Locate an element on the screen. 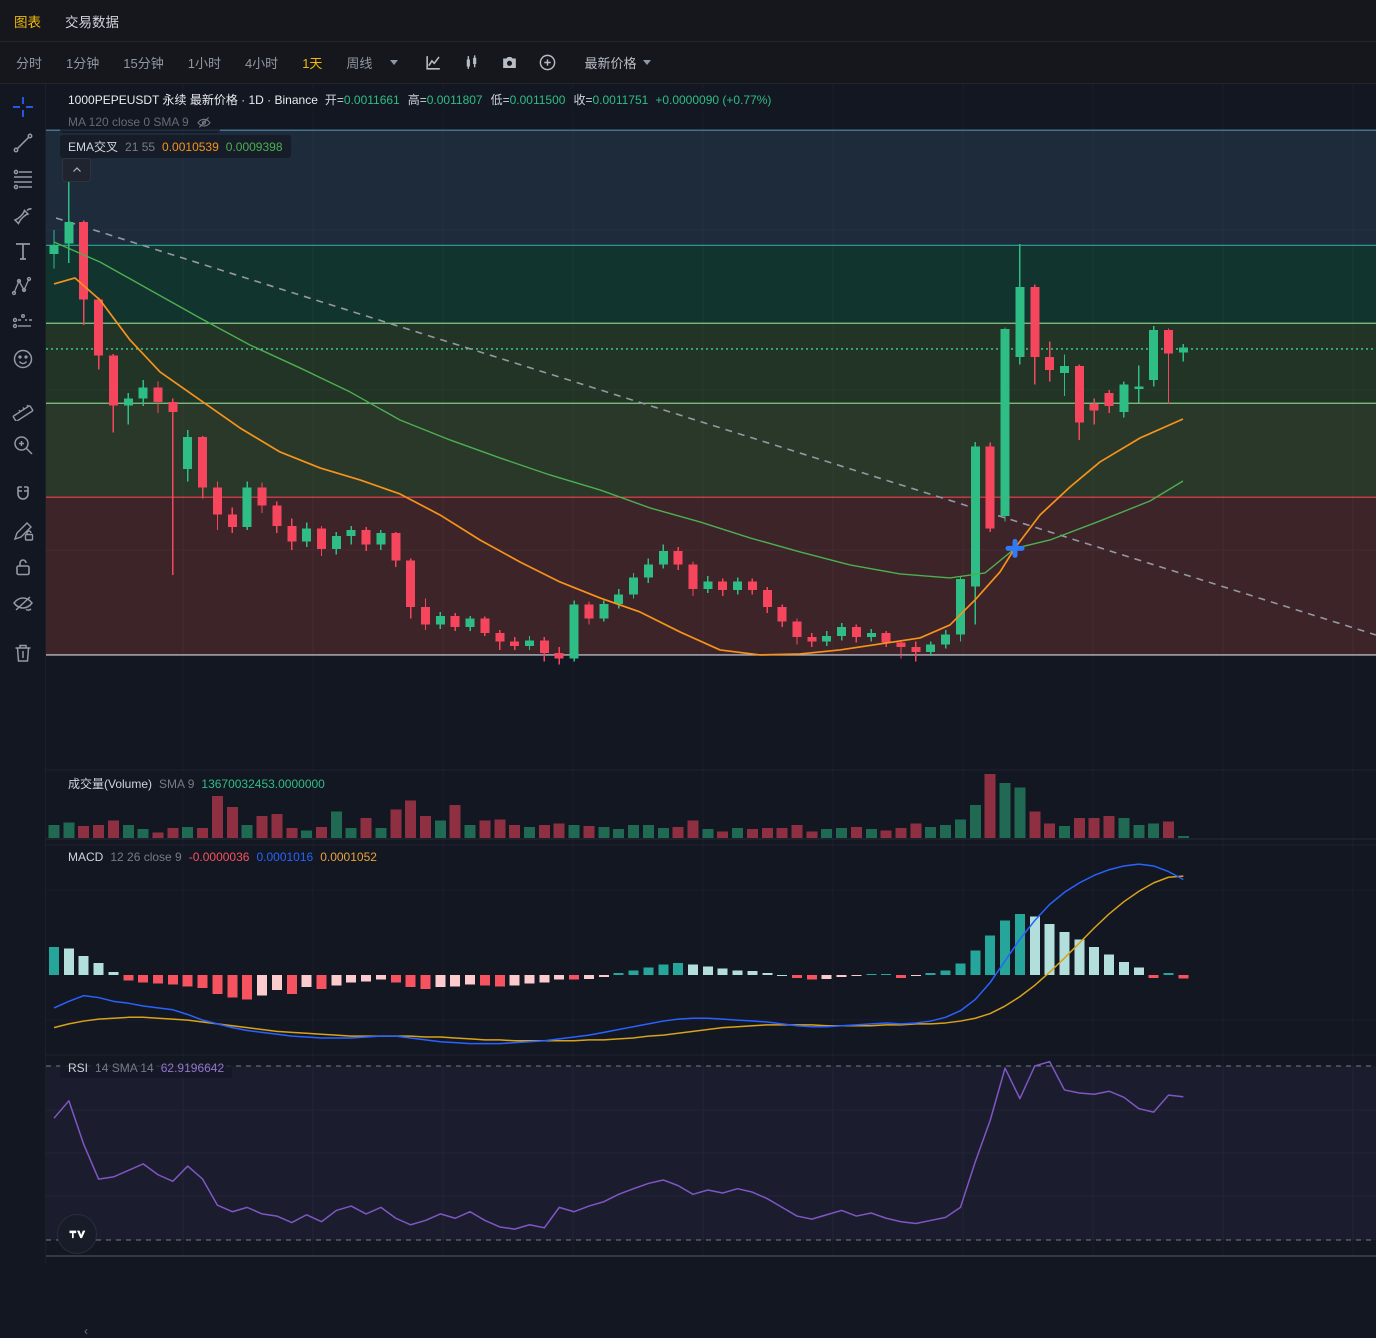  price-mode-select: 最新价格 is located at coordinates (617, 62).